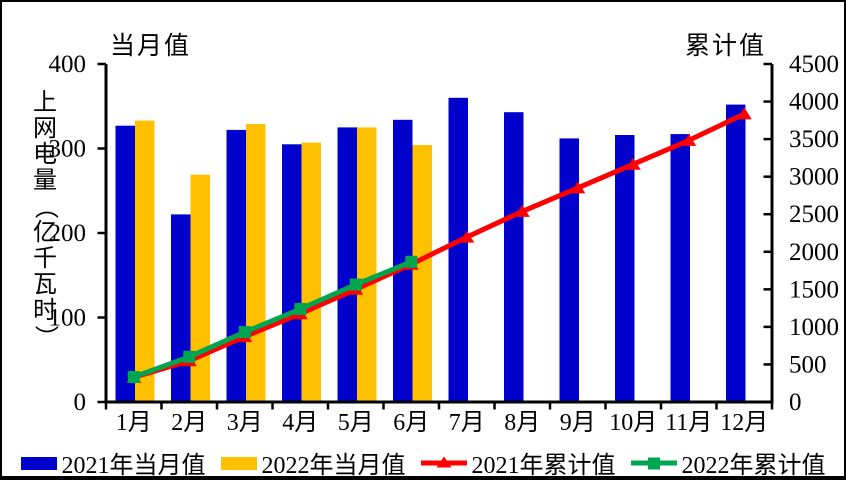 Image resolution: width=846 pixels, height=480 pixels. I want to click on bar-2021年当月值-5月, so click(347, 265).